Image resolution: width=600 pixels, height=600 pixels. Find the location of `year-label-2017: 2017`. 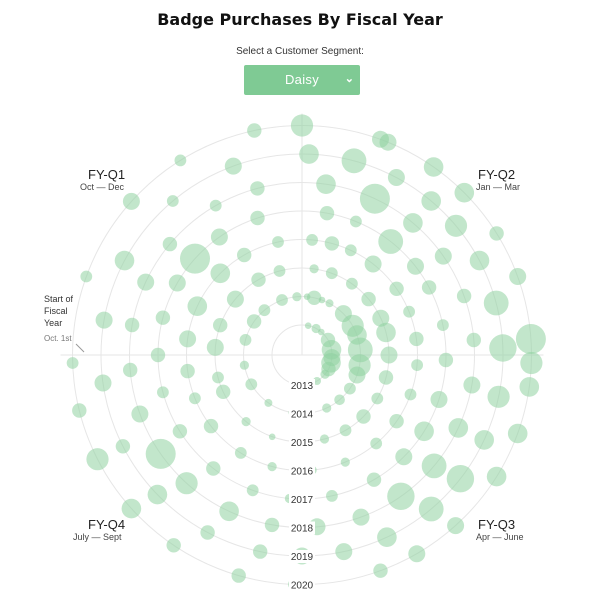

year-label-2017: 2017 is located at coordinates (302, 500).